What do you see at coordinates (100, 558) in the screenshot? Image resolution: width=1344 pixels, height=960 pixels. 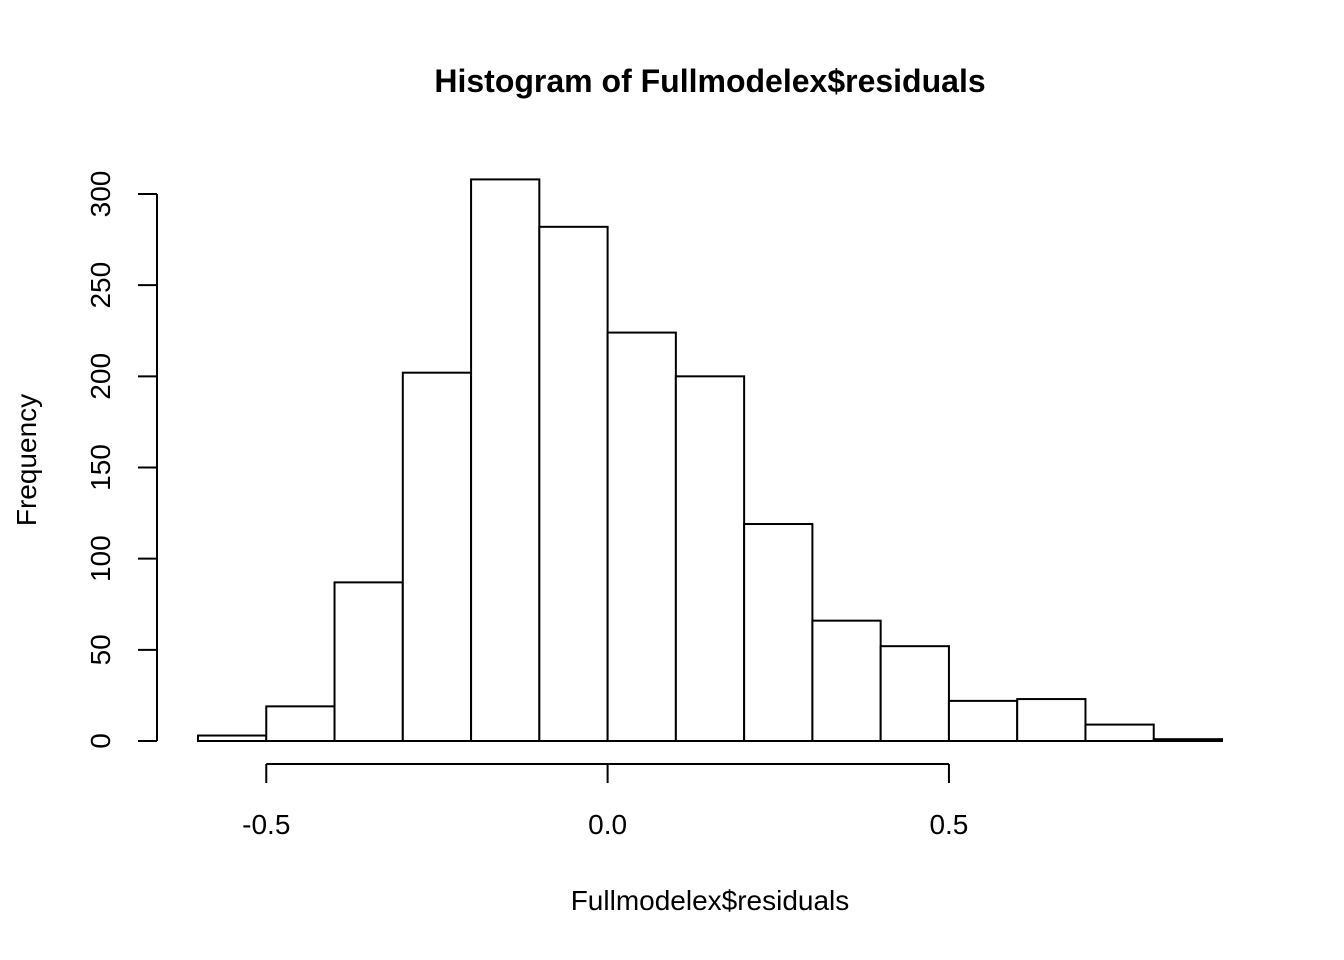 I see `y-tick-label: 100` at bounding box center [100, 558].